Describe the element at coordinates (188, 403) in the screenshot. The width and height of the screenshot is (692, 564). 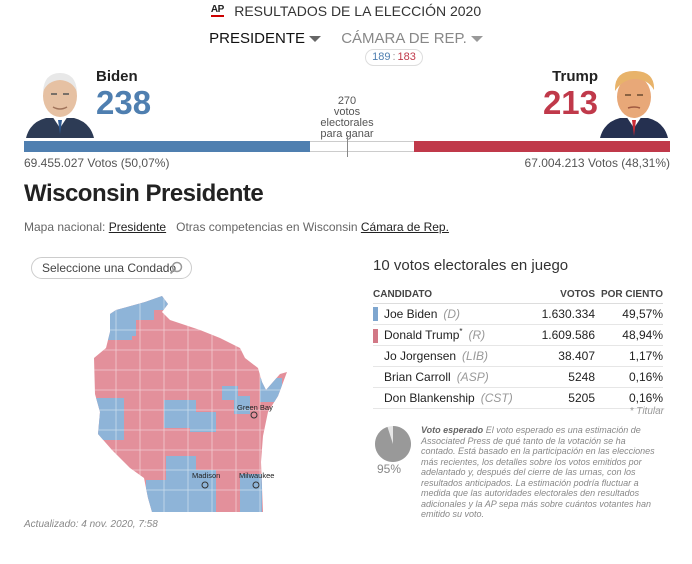
I see `map-dem-counties` at that location.